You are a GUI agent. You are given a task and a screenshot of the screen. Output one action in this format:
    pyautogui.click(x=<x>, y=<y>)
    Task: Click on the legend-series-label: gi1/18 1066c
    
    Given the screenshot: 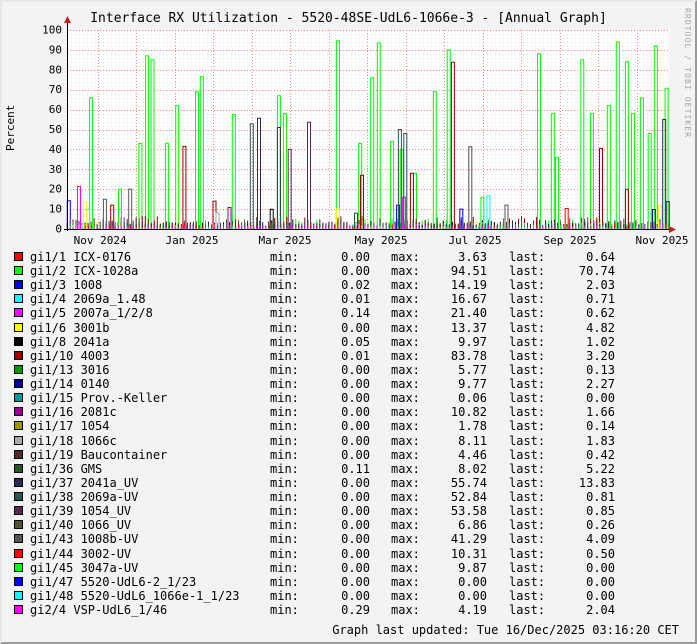 What is the action you would take?
    pyautogui.click(x=73, y=440)
    